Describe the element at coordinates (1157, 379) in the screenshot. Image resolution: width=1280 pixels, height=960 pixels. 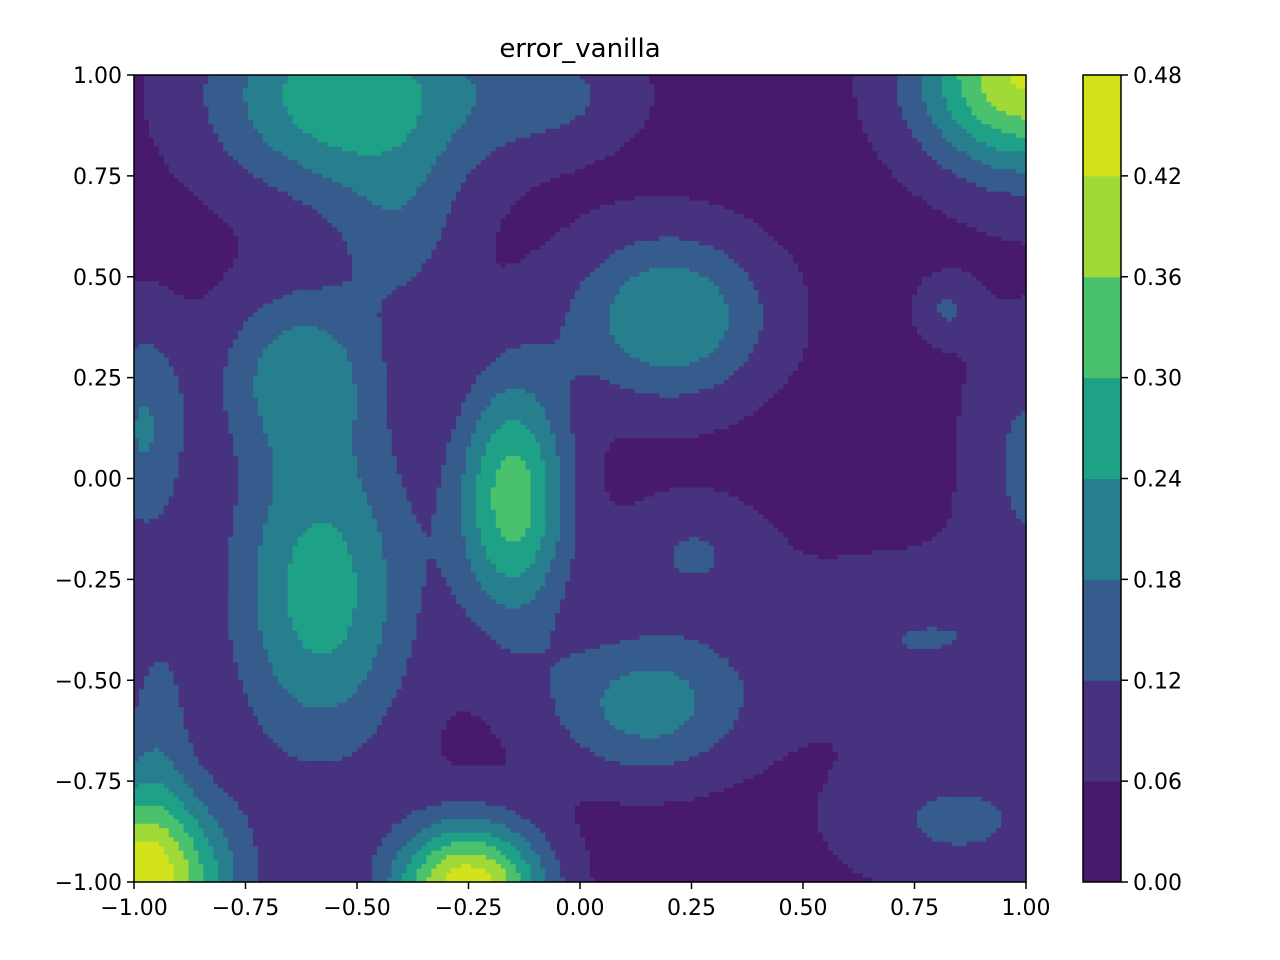
I see `colorbar-tick-label: 0.30` at that location.